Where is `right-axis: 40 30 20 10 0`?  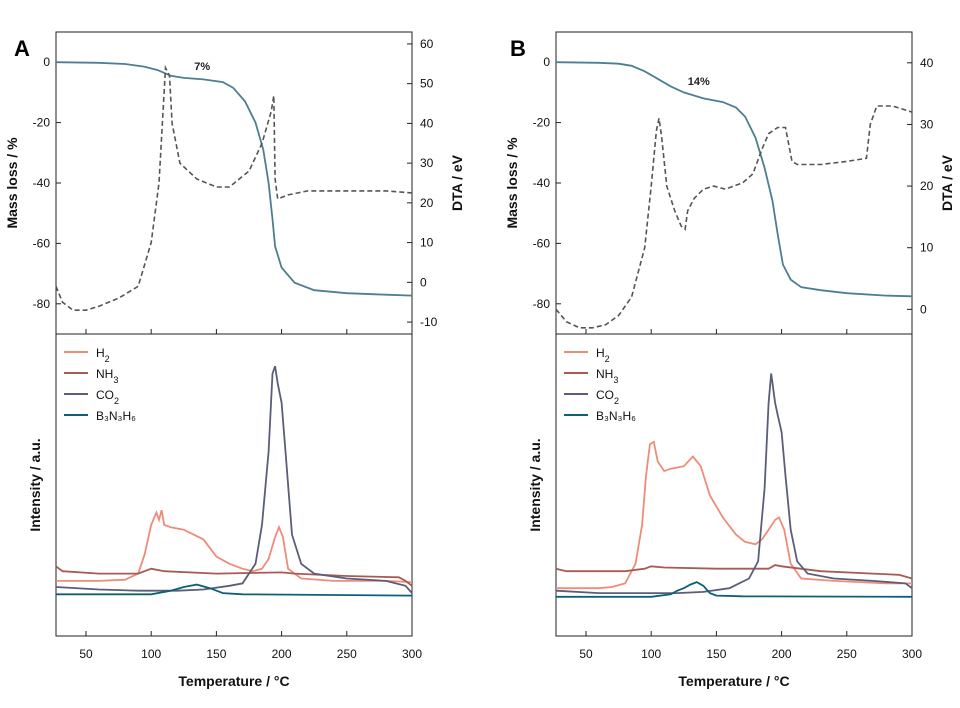
right-axis: 40 30 20 10 0 is located at coordinates (920, 186).